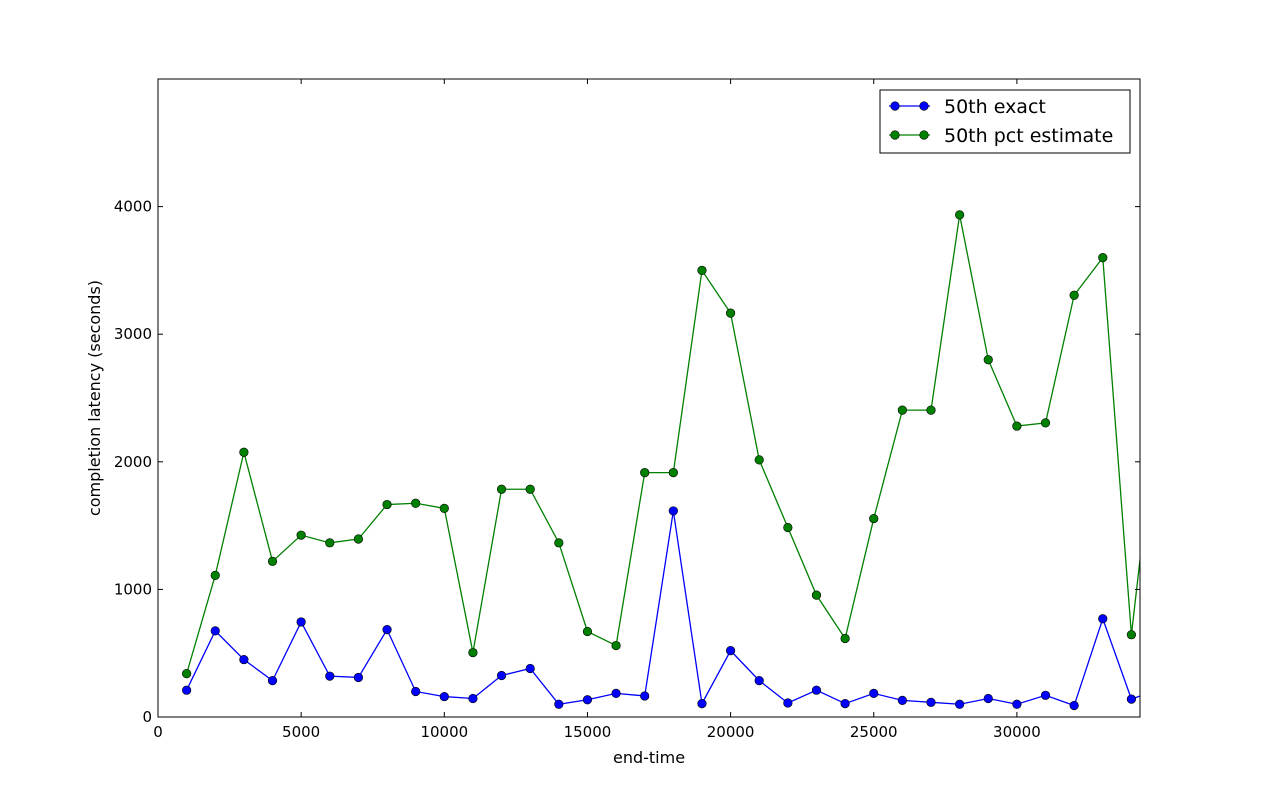 The height and width of the screenshot is (798, 1266). I want to click on x-tick-label: 30000, so click(1017, 732).